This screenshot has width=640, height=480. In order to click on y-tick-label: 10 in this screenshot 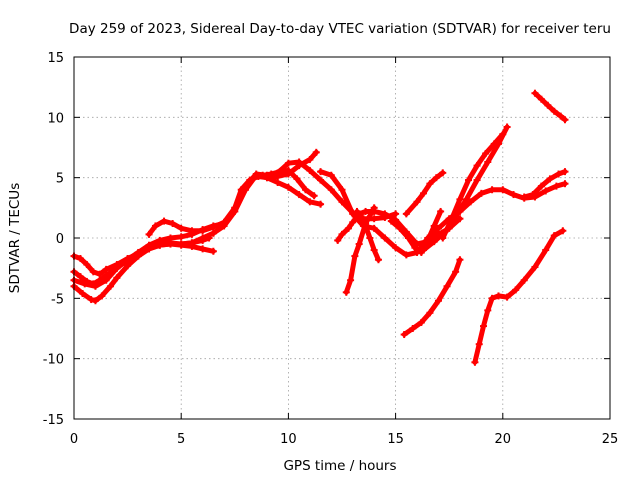, I will do `click(55, 118)`.